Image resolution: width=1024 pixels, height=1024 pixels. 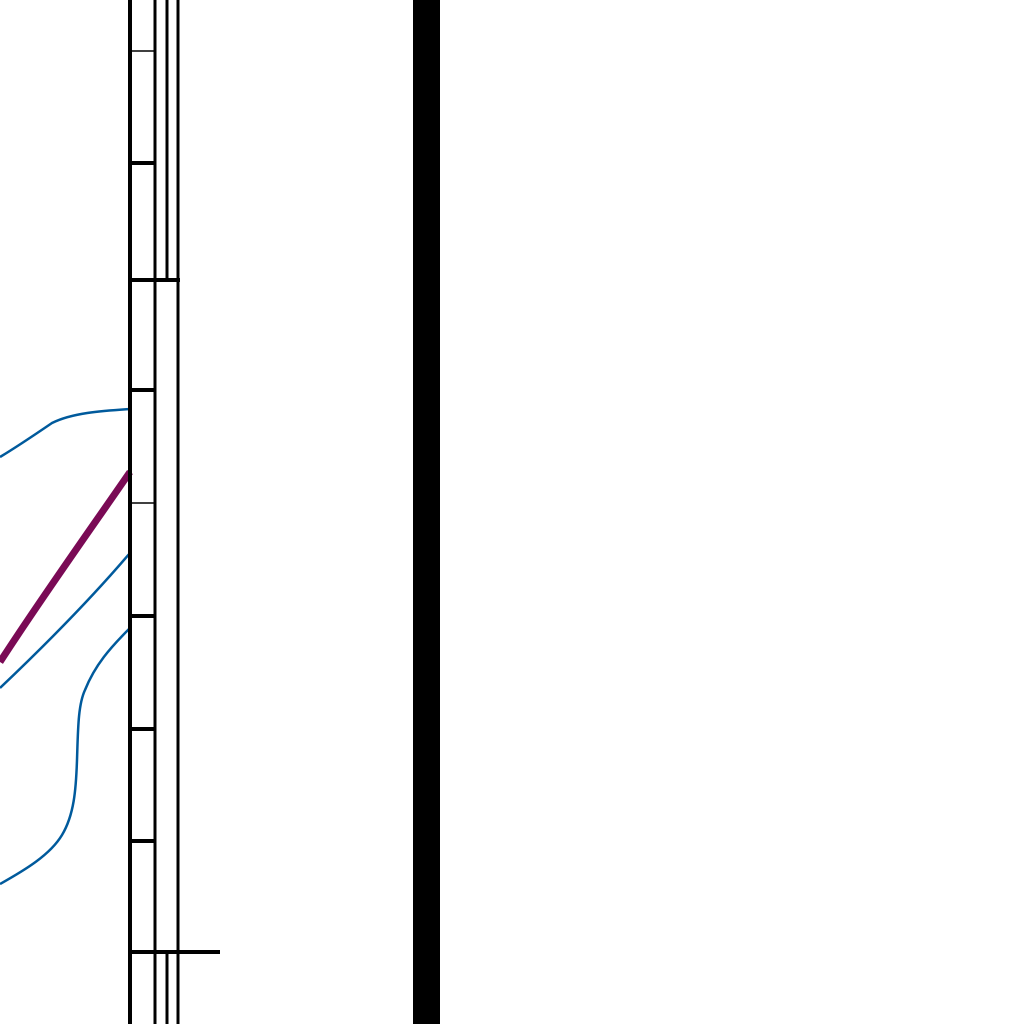 What do you see at coordinates (154, 512) in the screenshot?
I see `neatline` at bounding box center [154, 512].